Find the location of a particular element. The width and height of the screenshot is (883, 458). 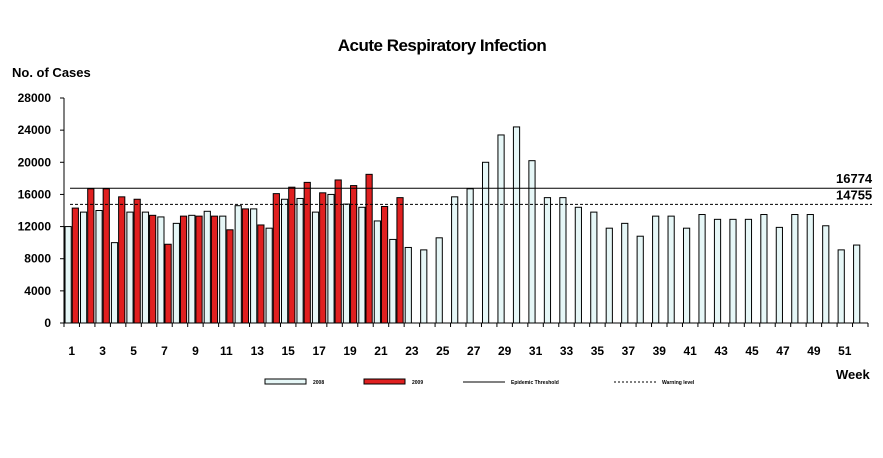

x-tick-label-21: 21 is located at coordinates (381, 351).